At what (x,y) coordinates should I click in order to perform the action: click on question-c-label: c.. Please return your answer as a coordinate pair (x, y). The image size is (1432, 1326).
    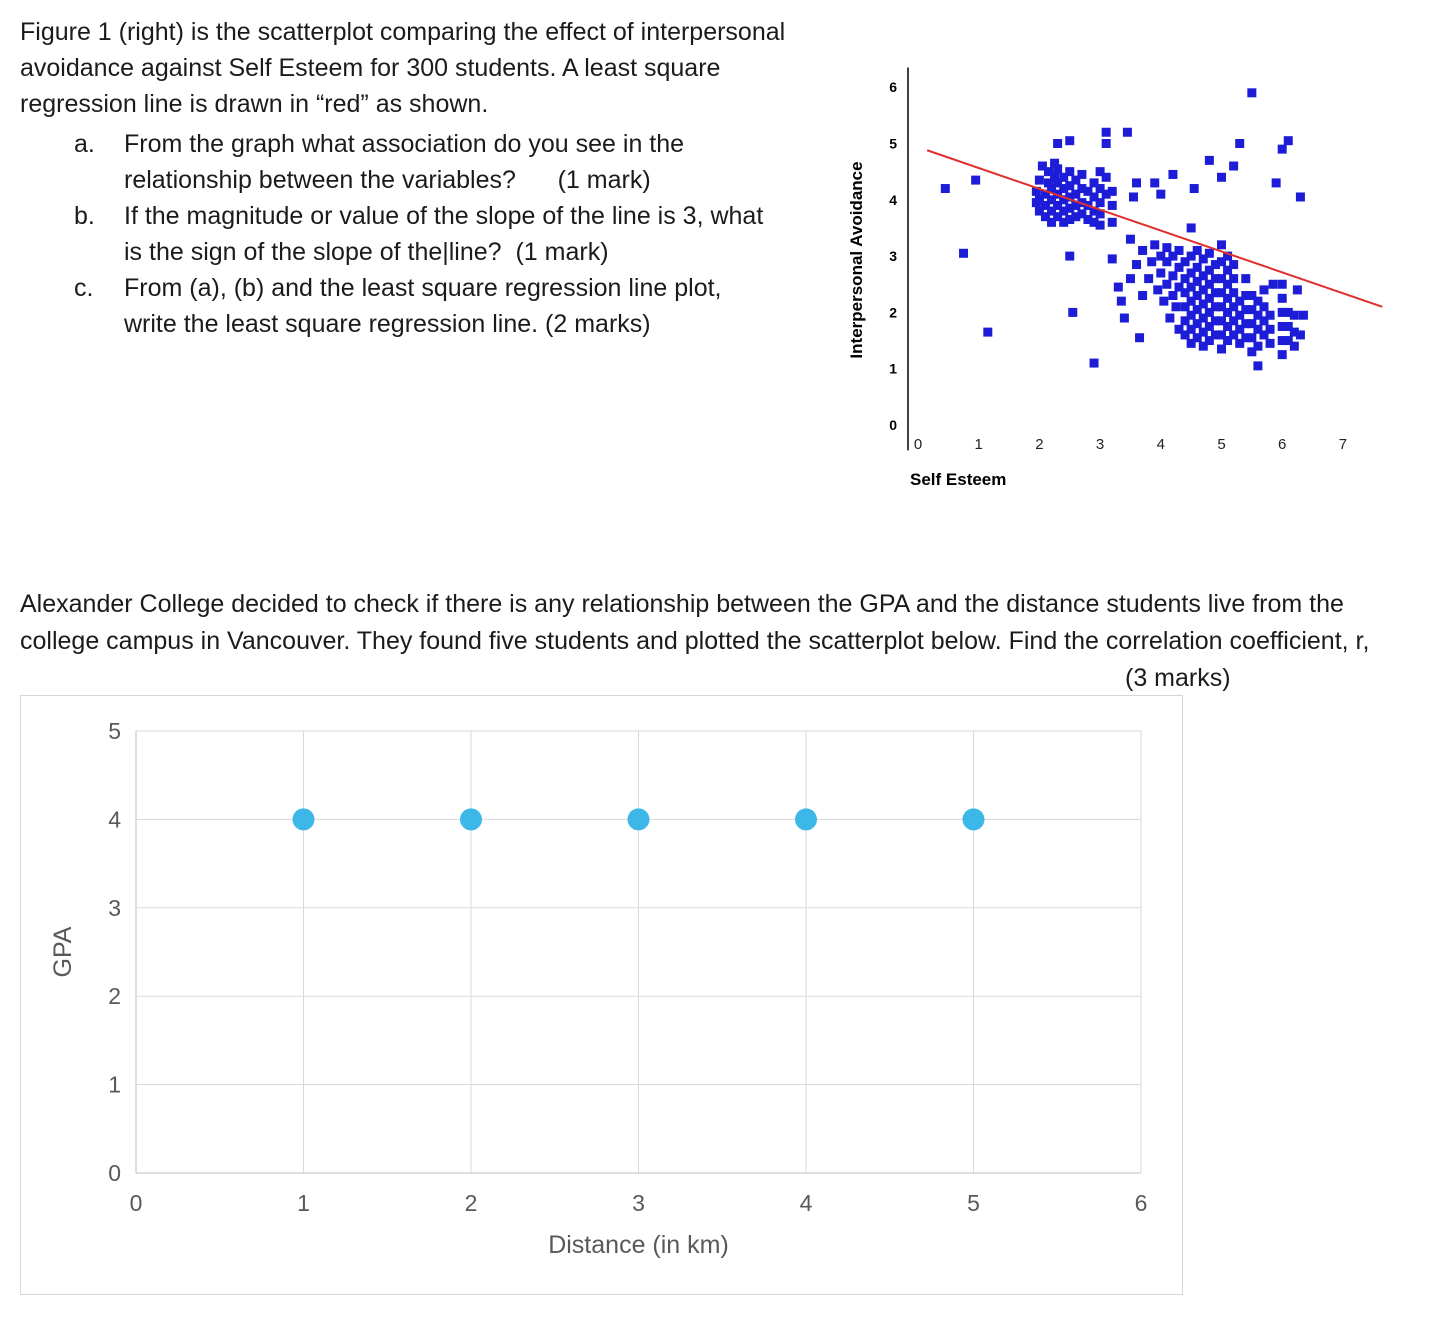
    Looking at the image, I should click on (84, 288).